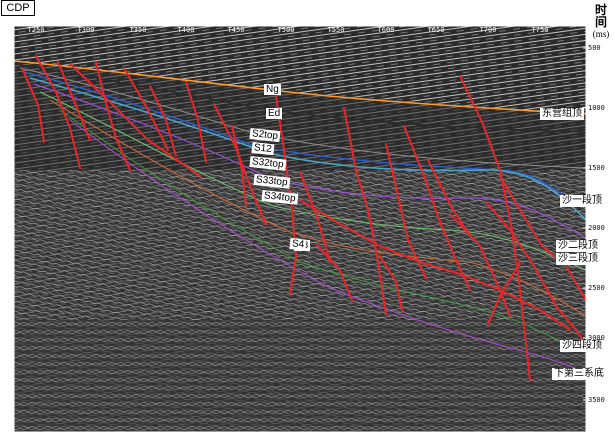  Describe the element at coordinates (18, 8) in the screenshot. I see `cdp-axis-label: CDP` at that location.